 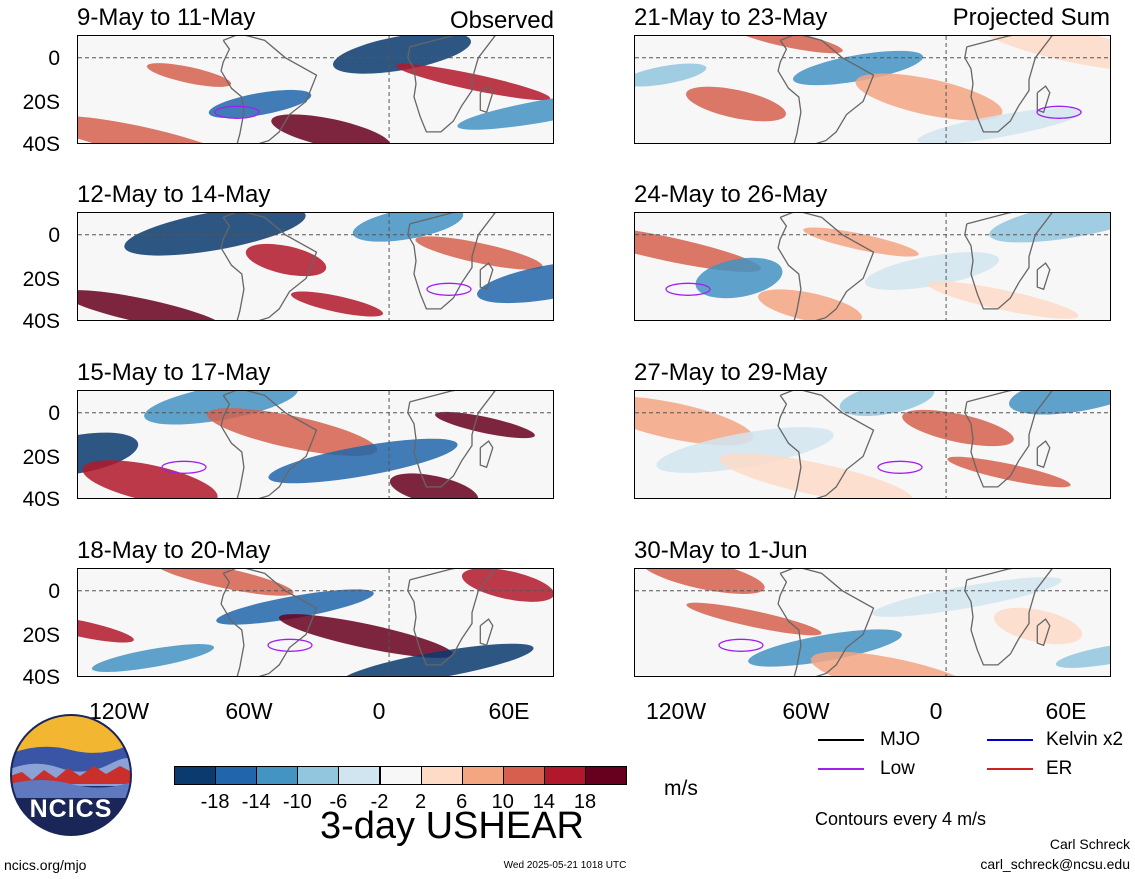 What do you see at coordinates (841, 769) in the screenshot?
I see `legend-line-low` at bounding box center [841, 769].